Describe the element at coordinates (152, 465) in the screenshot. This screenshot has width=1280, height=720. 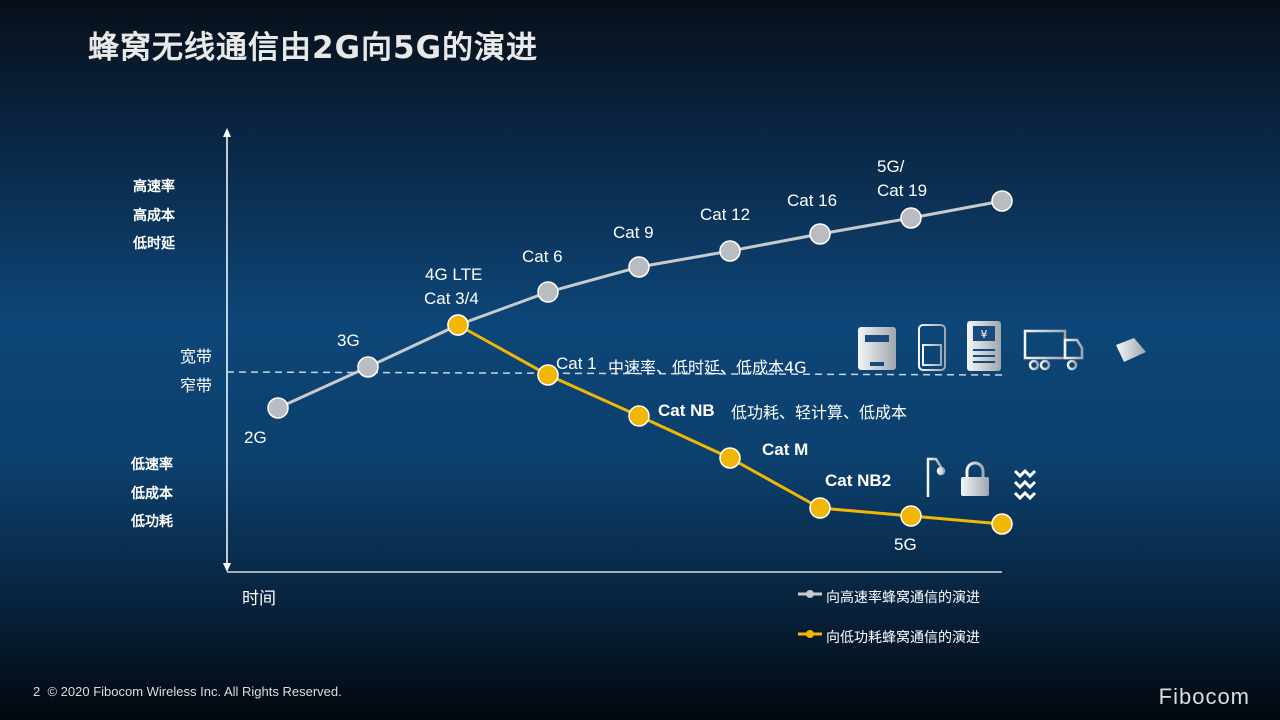
I see `y-label-low-speed: 低速率` at that location.